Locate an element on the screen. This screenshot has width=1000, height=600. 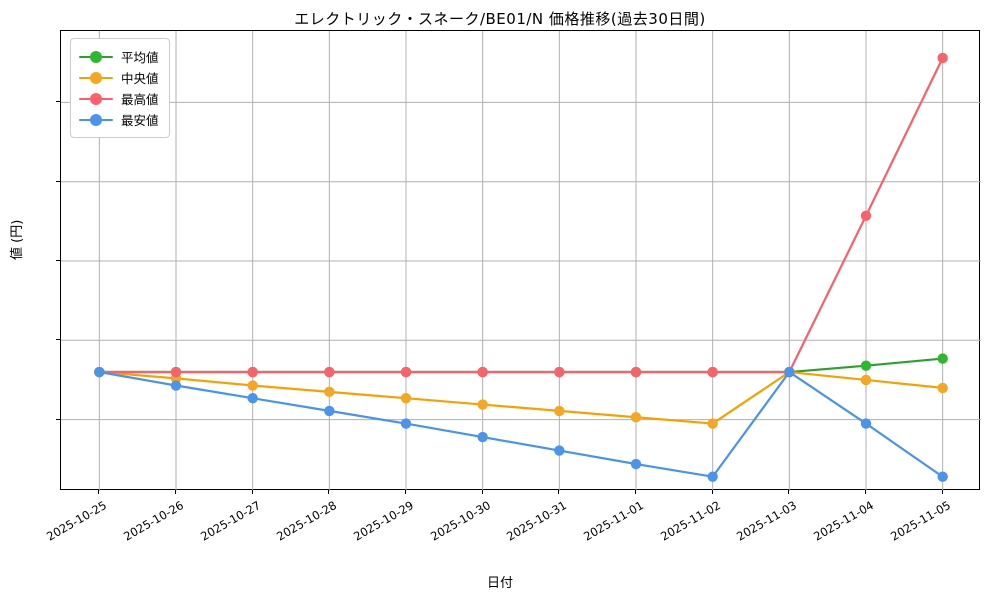
legend-label: 最安値 is located at coordinates (140, 120).